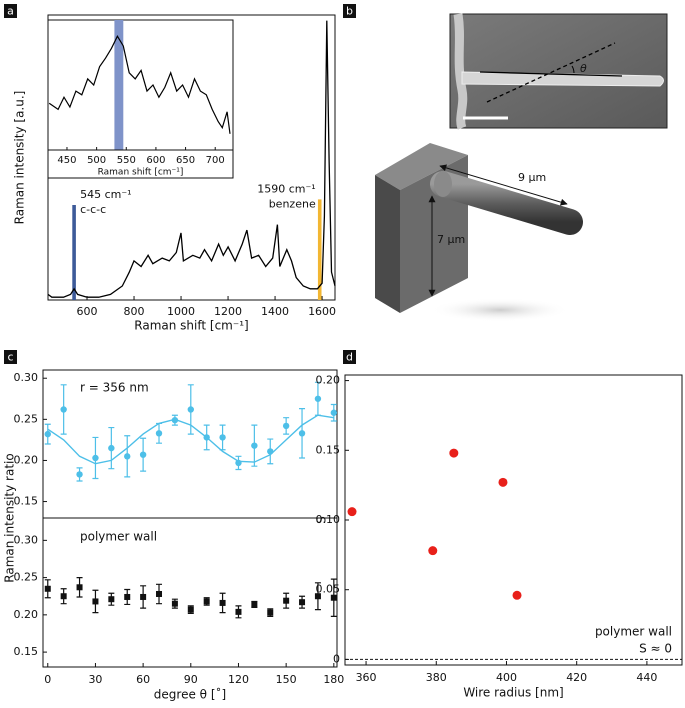 The image size is (685, 708). What do you see at coordinates (126, 160) in the screenshot?
I see `inset-x-tick-label: 550` at bounding box center [126, 160].